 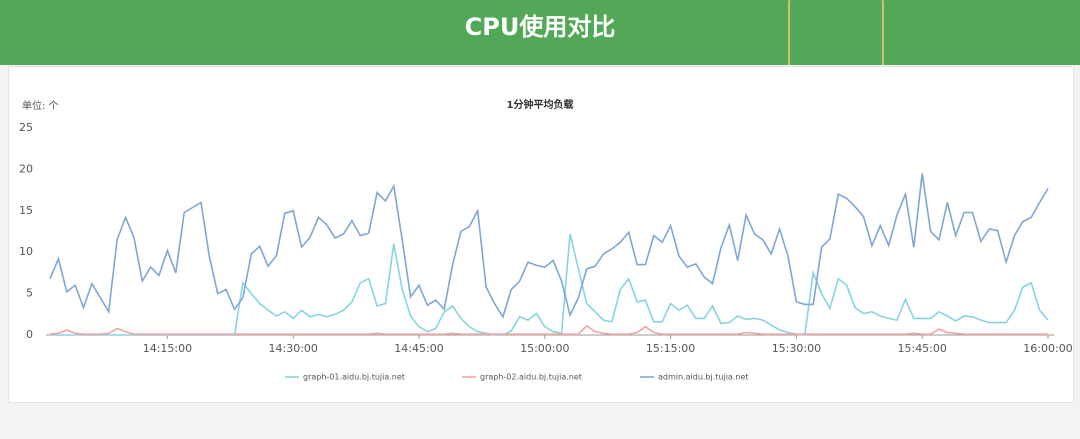 I want to click on unit-label: 单位: 个, so click(x=40, y=105).